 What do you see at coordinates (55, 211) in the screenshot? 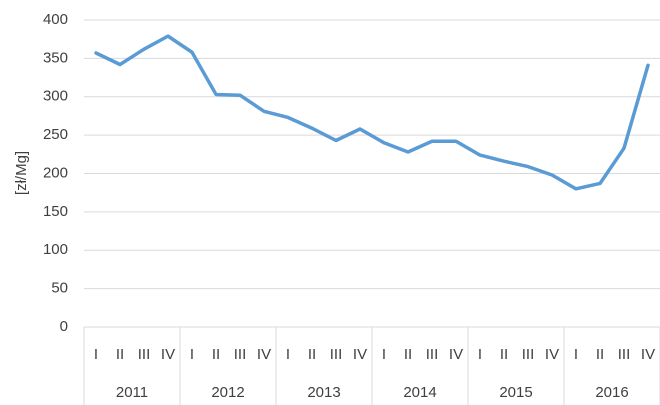
I see `y-tick-label: 150` at bounding box center [55, 211].